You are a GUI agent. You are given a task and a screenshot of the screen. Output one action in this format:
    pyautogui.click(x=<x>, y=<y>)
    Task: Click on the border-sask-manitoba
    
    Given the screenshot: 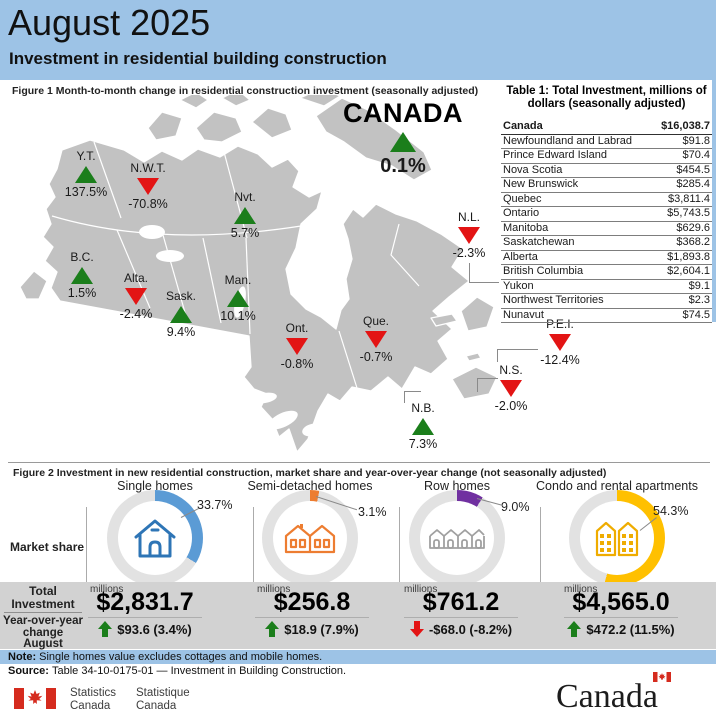 What is the action you would take?
    pyautogui.click(x=212, y=280)
    